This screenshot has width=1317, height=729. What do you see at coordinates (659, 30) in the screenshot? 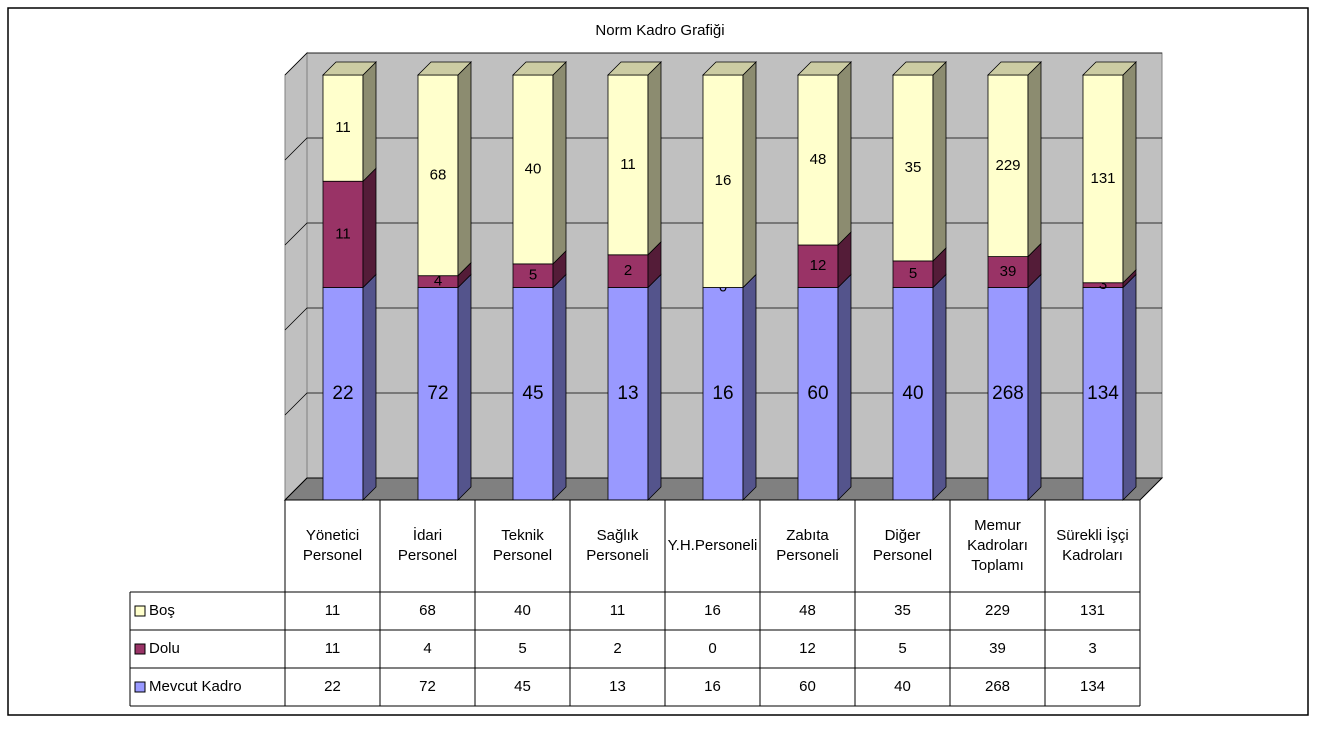
I see `chart-title: Norm Kadro Grafiği` at bounding box center [659, 30].